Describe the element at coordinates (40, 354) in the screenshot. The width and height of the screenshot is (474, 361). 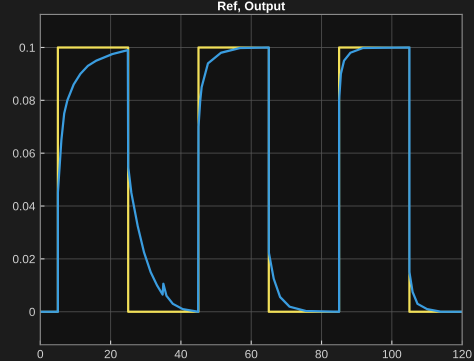
I see `x-tick-label: 0` at that location.